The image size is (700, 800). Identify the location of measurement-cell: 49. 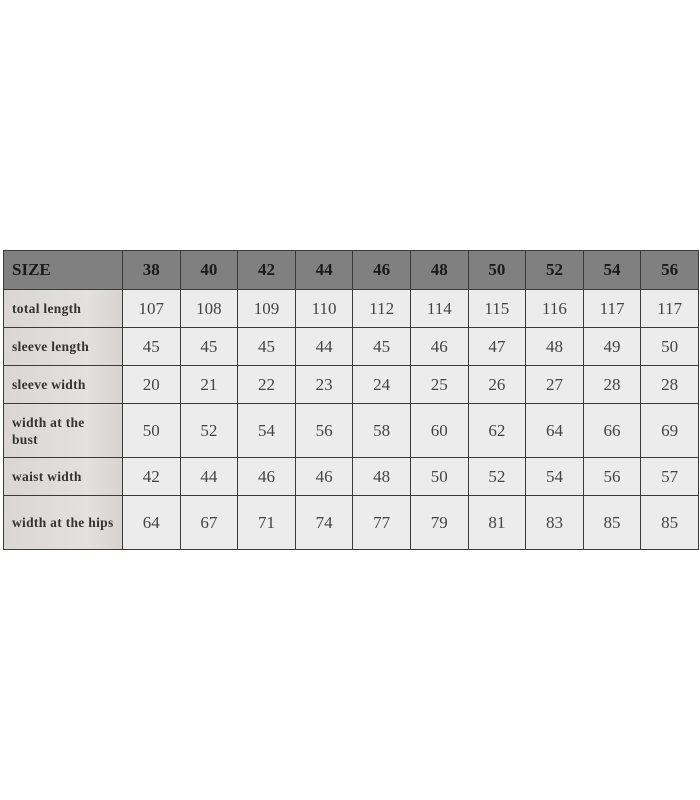
(612, 346).